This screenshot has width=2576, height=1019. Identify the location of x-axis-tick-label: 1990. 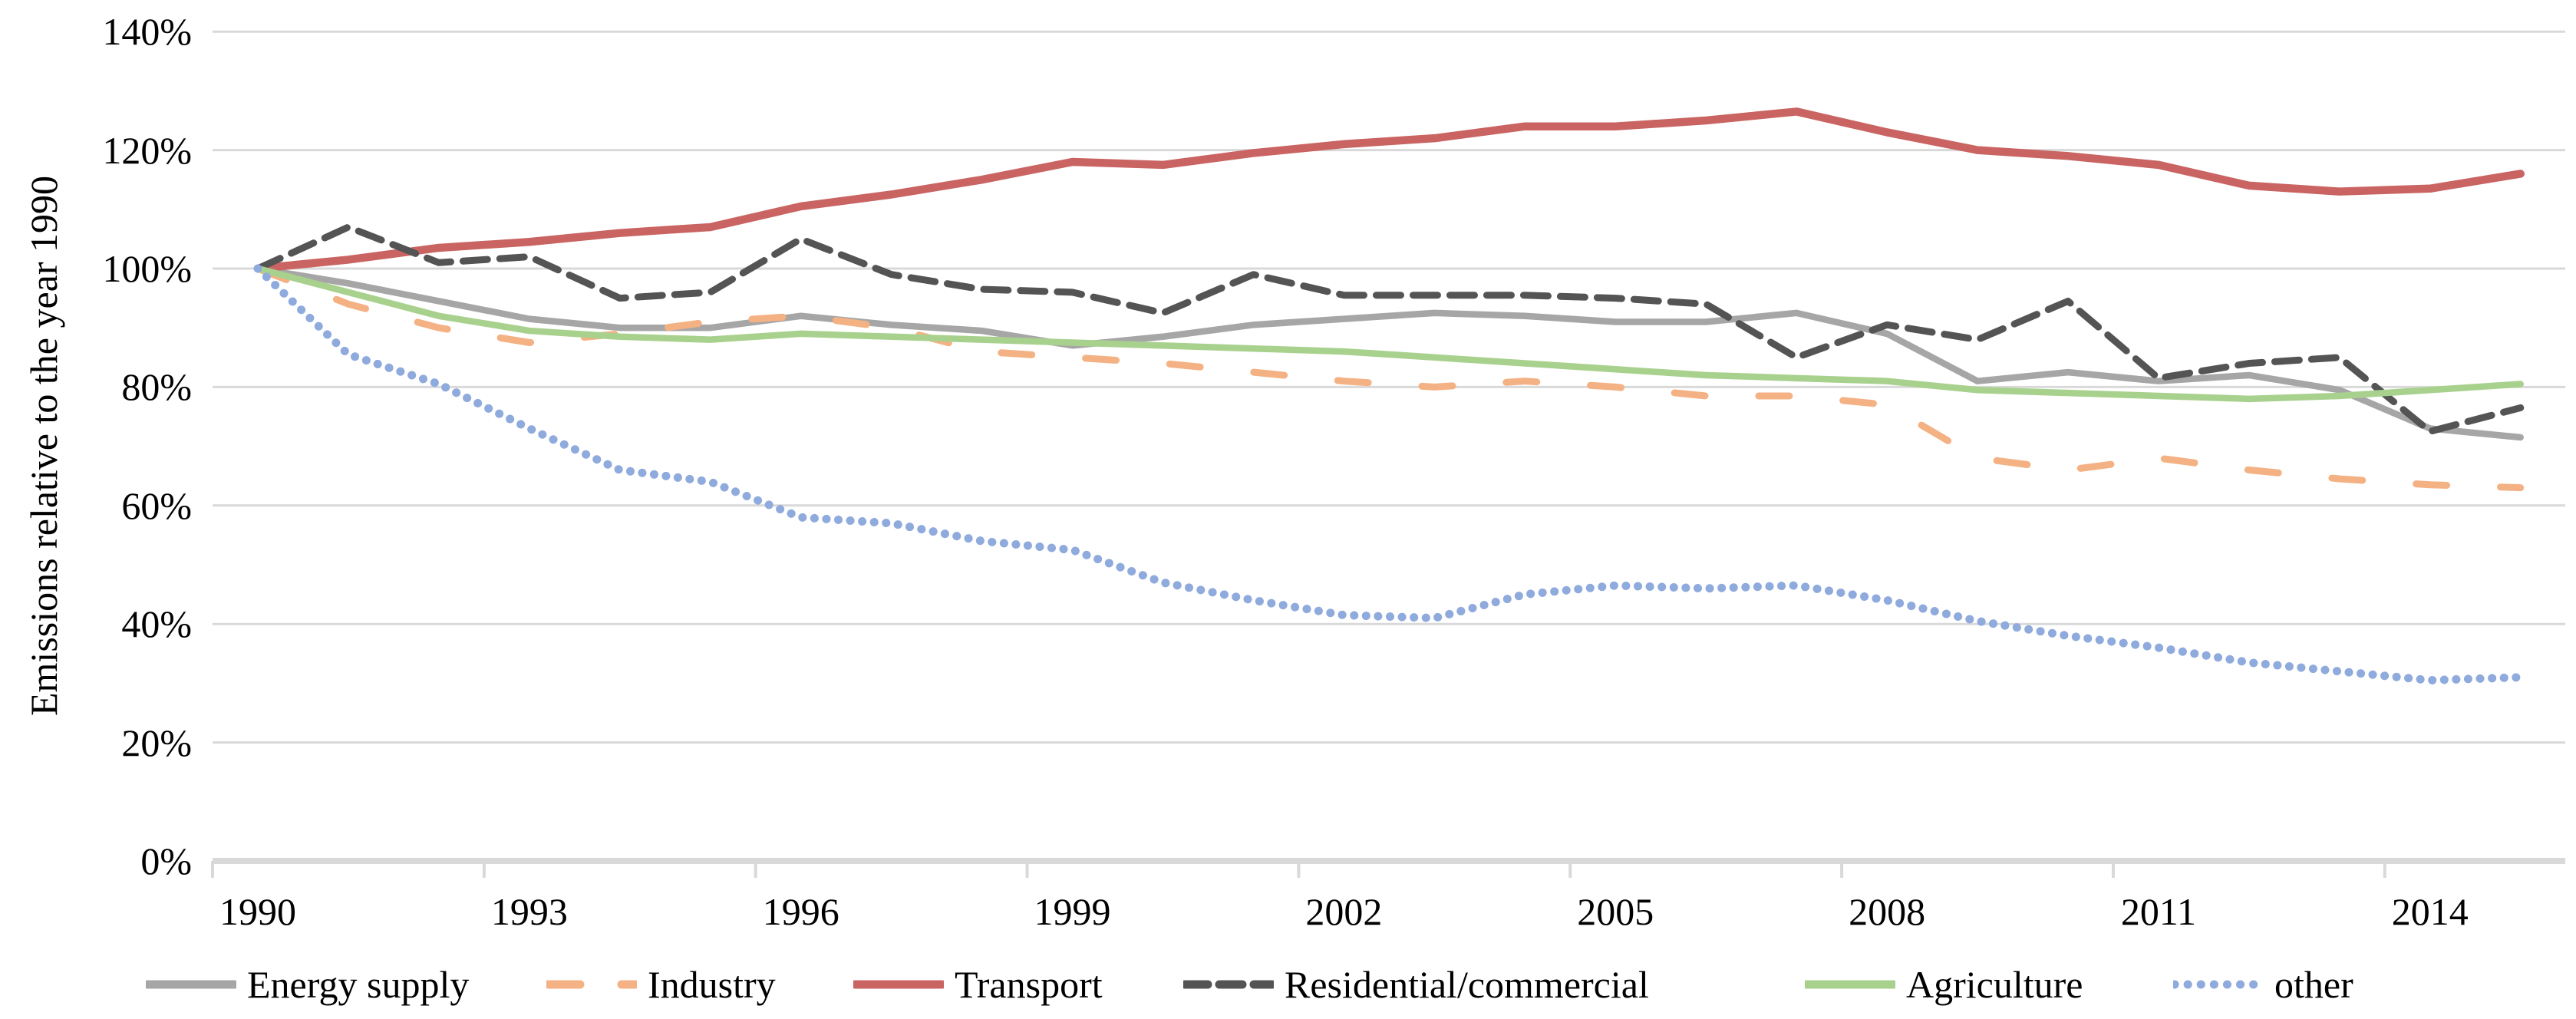
(257, 911).